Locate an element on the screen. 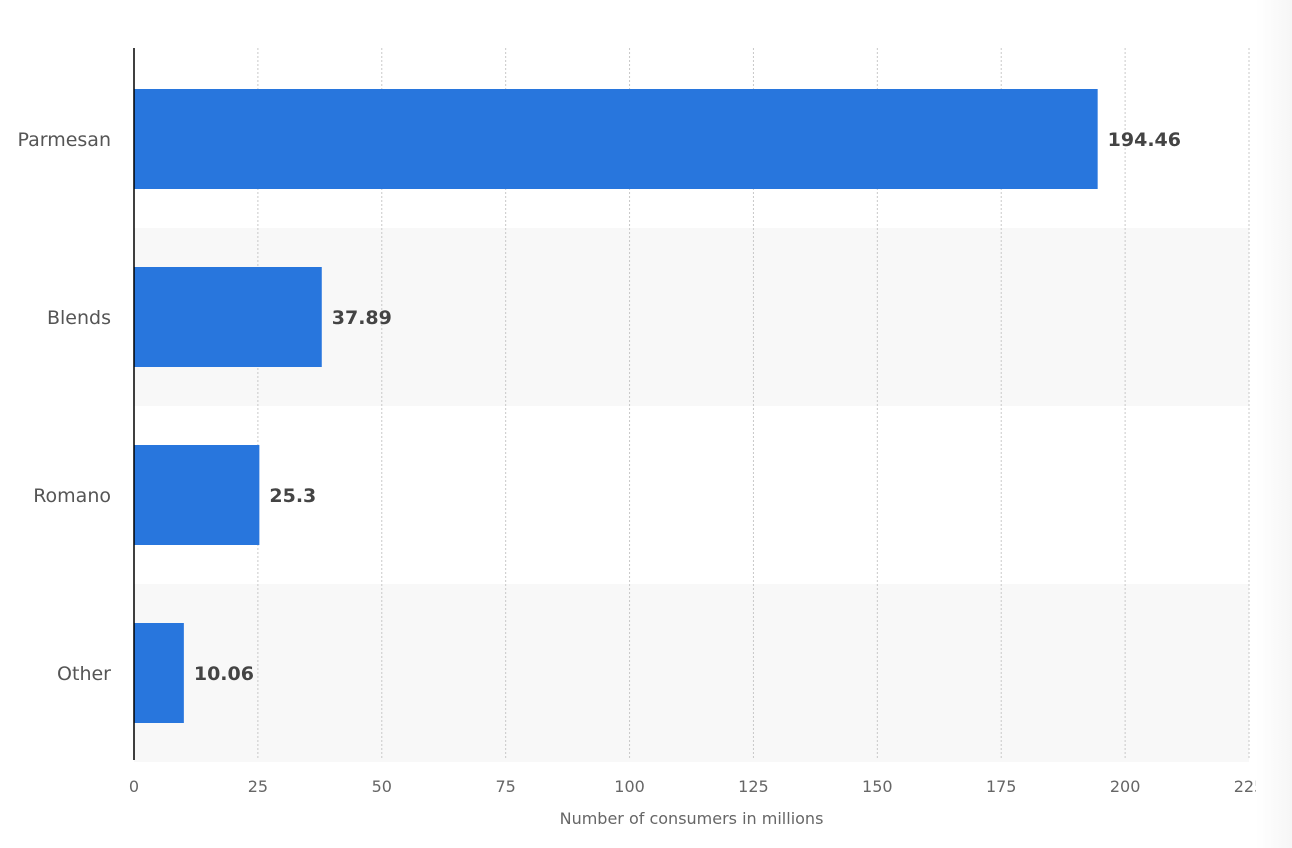  category-labels: Parmesan Blends Romano Other is located at coordinates (64, 407).